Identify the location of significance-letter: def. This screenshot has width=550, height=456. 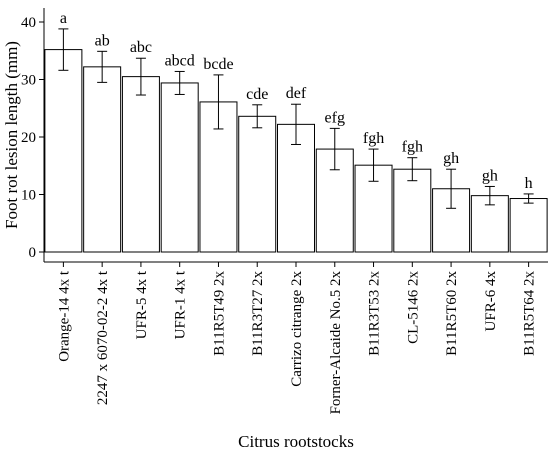
(296, 93).